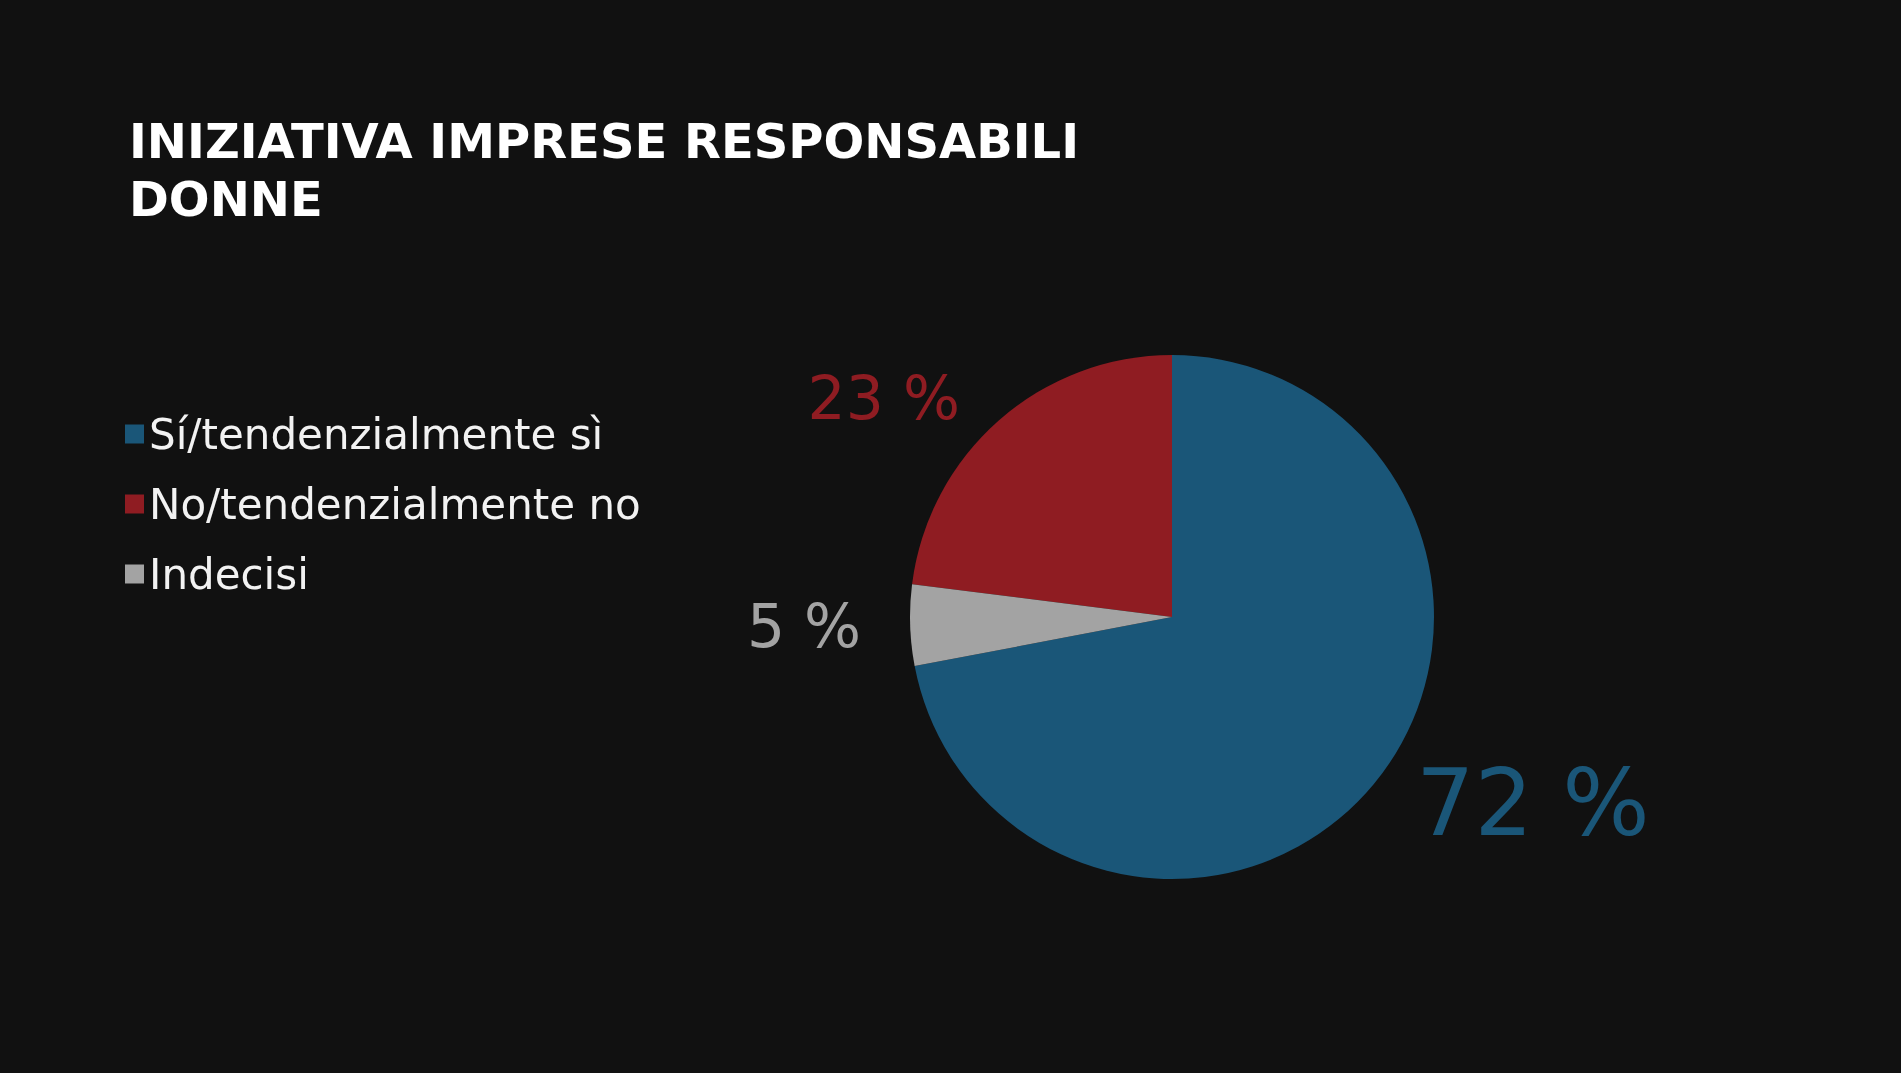 Image resolution: width=1901 pixels, height=1073 pixels. What do you see at coordinates (804, 626) in the screenshot?
I see `data-label: 5 %` at bounding box center [804, 626].